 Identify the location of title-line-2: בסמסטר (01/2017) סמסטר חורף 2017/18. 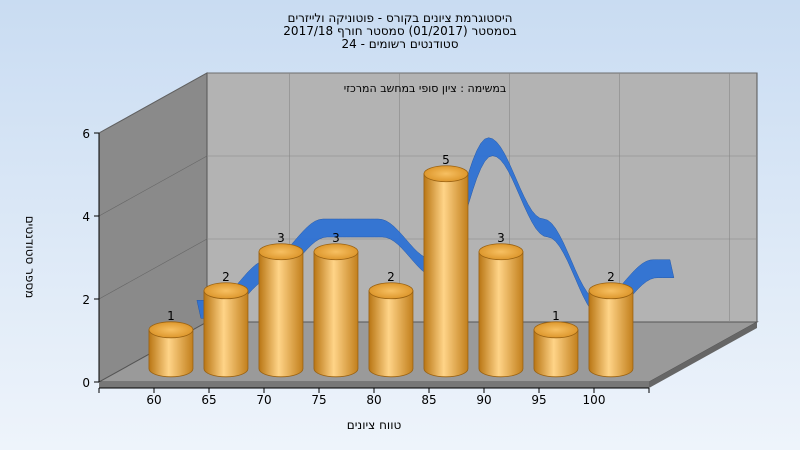
(399, 31).